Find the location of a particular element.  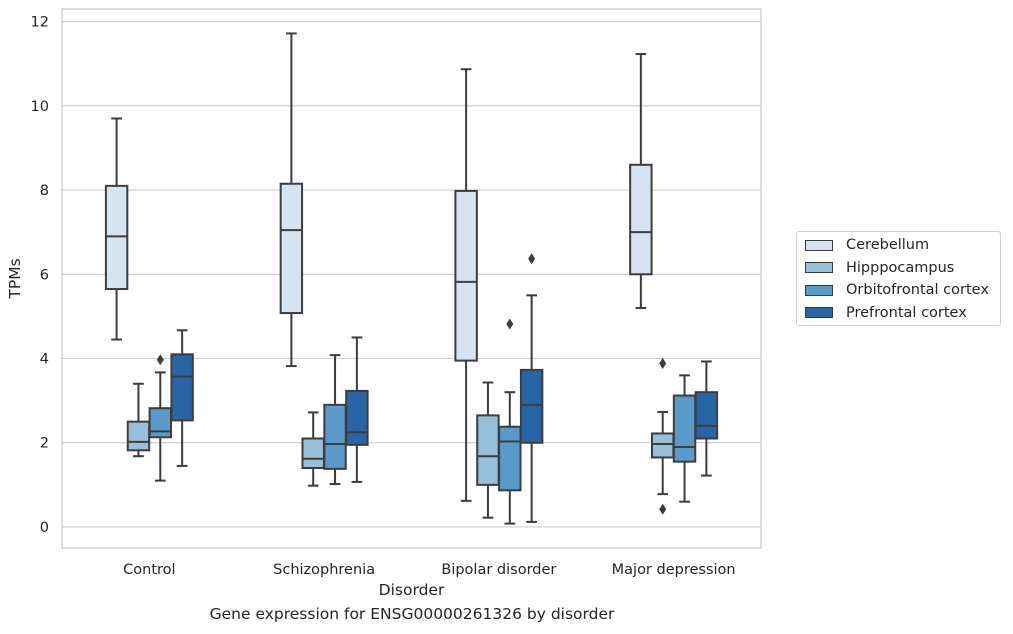

y-tick-label: 8 is located at coordinates (44, 191).